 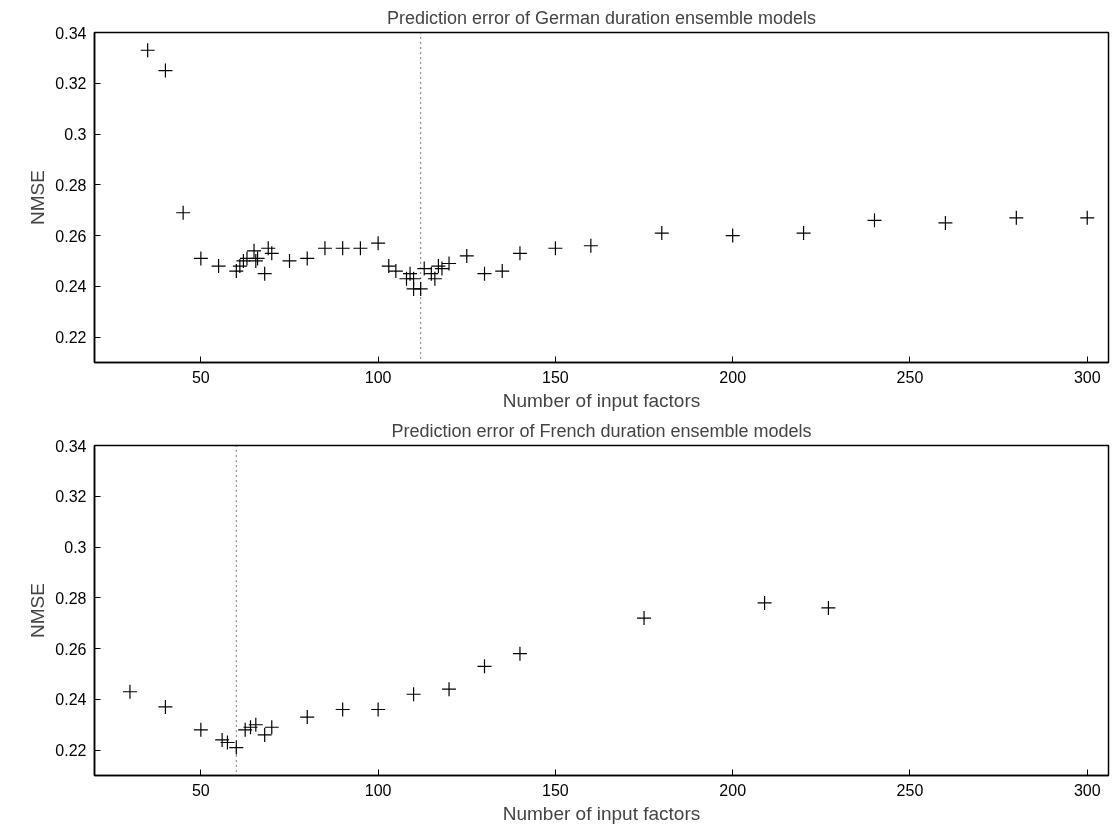 What do you see at coordinates (601, 430) in the screenshot?
I see `chart-title: Prediction error of French duration ensemble models` at bounding box center [601, 430].